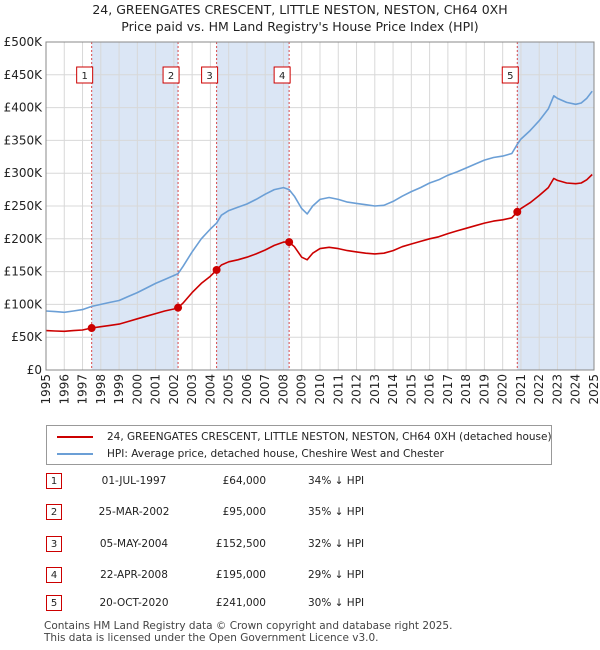  Describe the element at coordinates (302, 389) in the screenshot. I see `x-tick-label: 2009` at that location.